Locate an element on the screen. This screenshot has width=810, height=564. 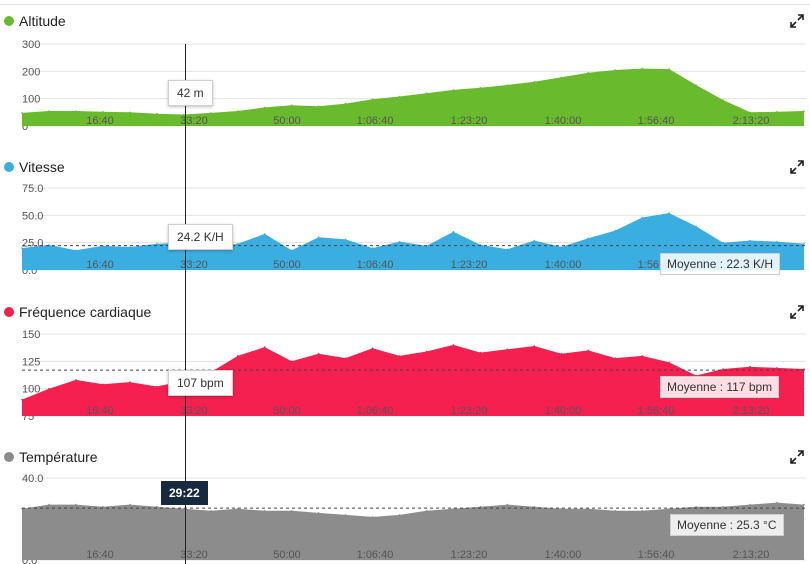
x-tick-label: 1:56:40 is located at coordinates (656, 121).